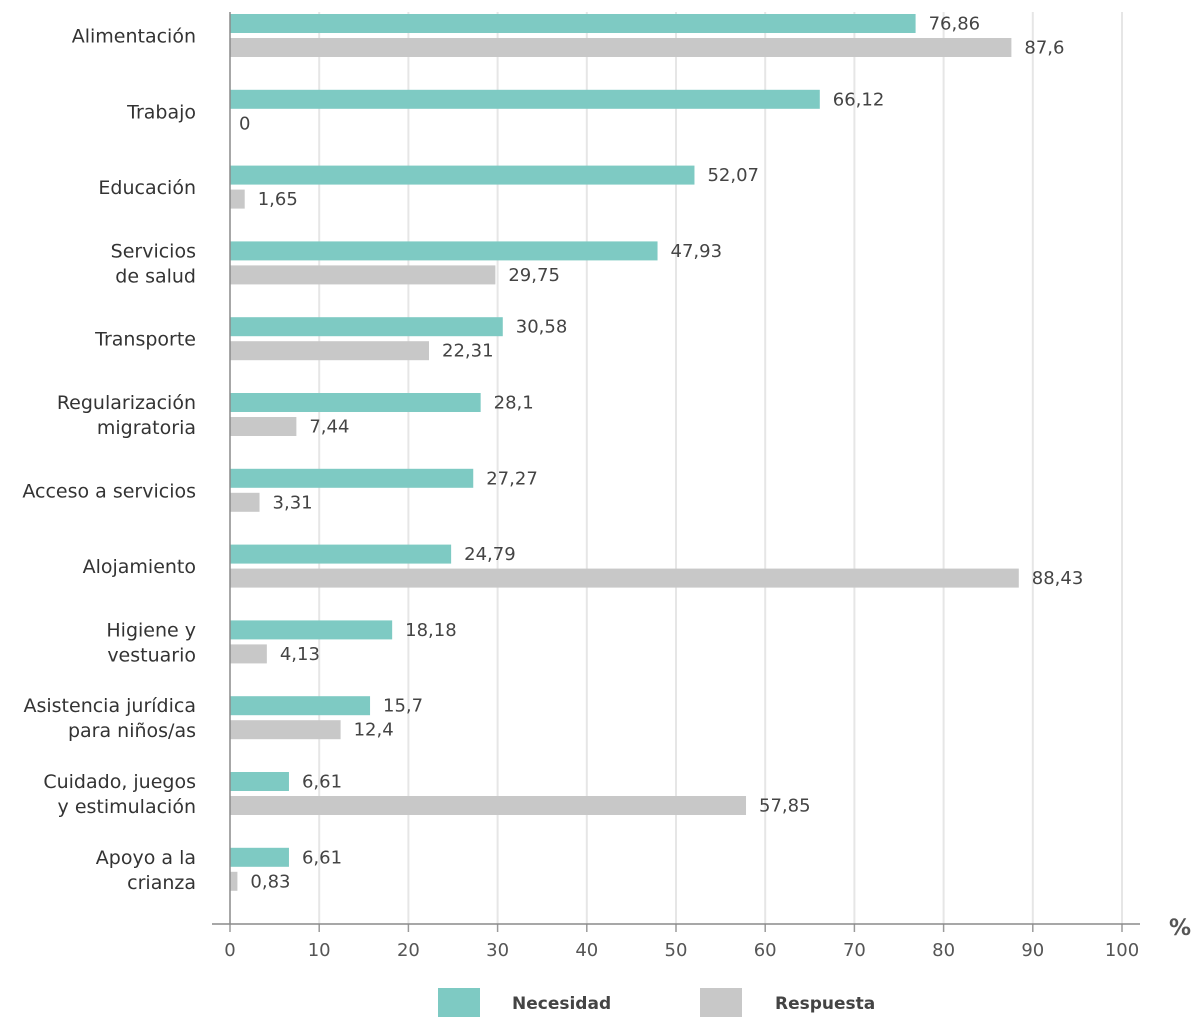 This screenshot has height=1017, width=1196. What do you see at coordinates (785, 806) in the screenshot?
I see `data-label: 57,85` at bounding box center [785, 806].